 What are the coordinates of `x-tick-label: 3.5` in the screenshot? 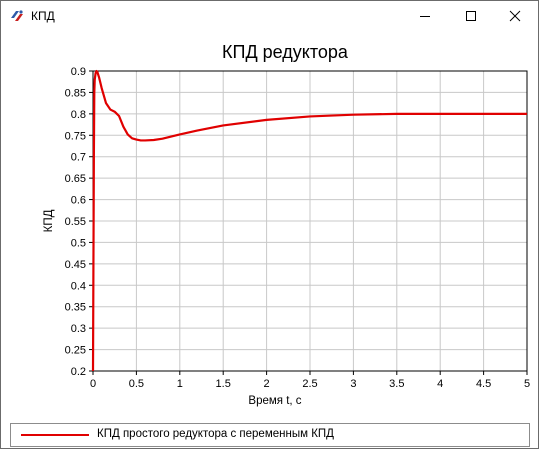 It's located at (396, 384).